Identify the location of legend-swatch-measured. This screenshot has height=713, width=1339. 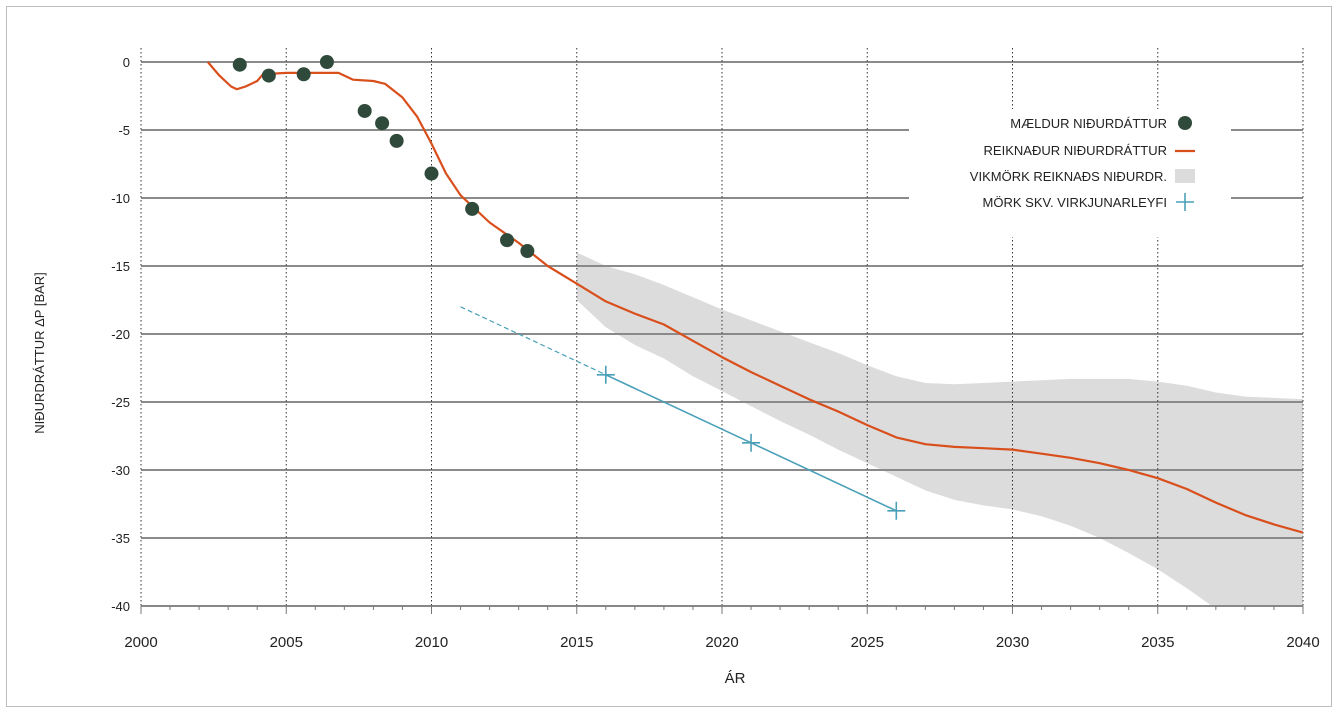
(1185, 123).